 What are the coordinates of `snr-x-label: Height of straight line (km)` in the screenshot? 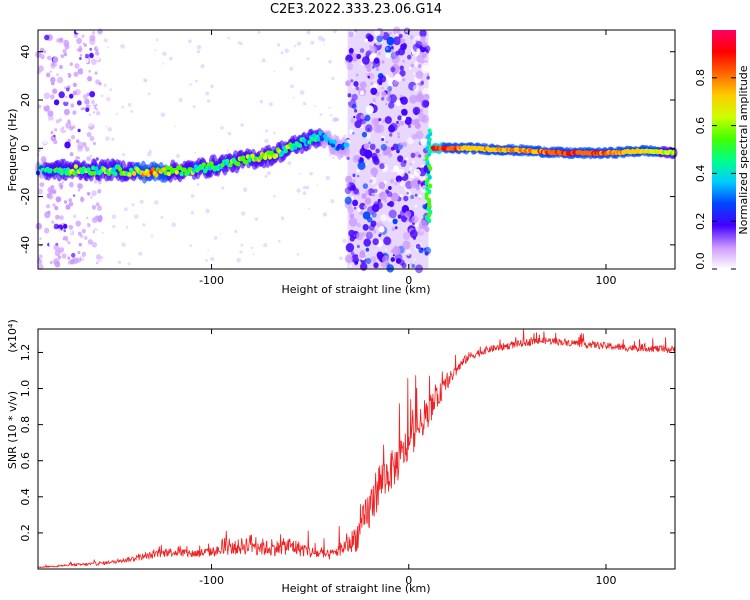 It's located at (355, 588).